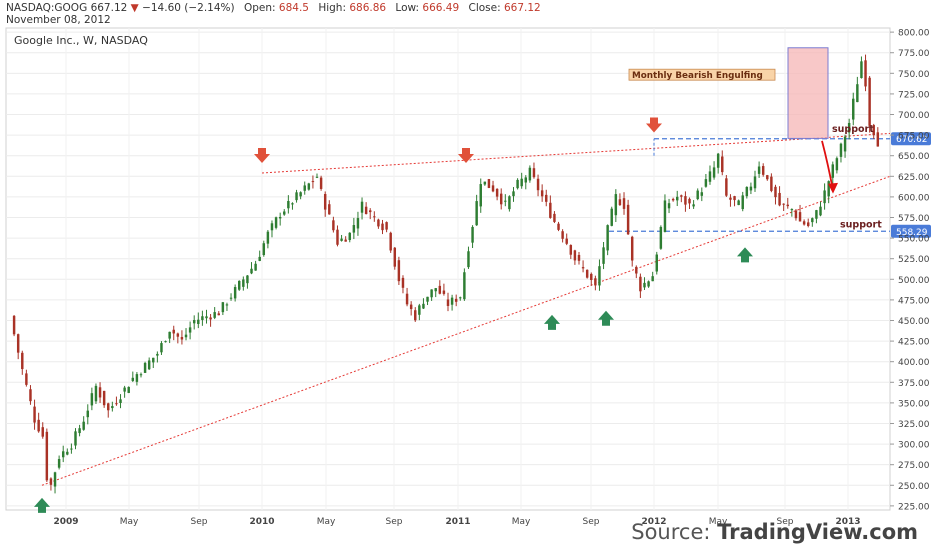 This screenshot has width=932, height=550. What do you see at coordinates (81, 40) in the screenshot?
I see `chart-title: Google Inc., W, NASDAQ` at bounding box center [81, 40].